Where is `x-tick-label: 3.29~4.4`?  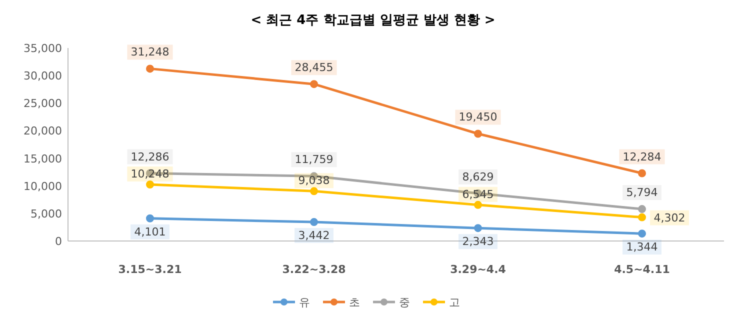 x-tick-label: 3.29~4.4 is located at coordinates (478, 269).